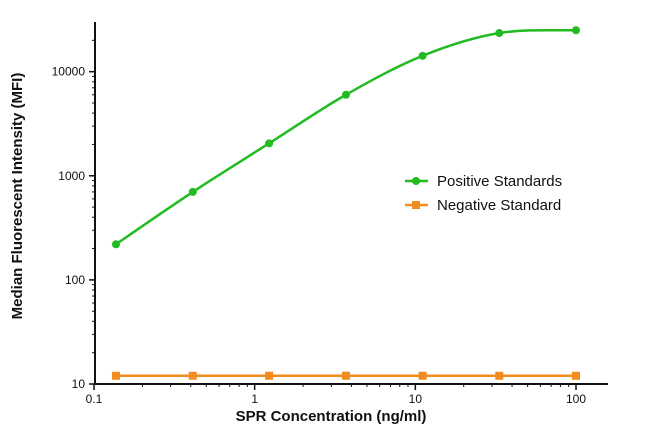 Image resolution: width=650 pixels, height=442 pixels. What do you see at coordinates (94, 399) in the screenshot?
I see `x-tick-label: 0.1` at bounding box center [94, 399].